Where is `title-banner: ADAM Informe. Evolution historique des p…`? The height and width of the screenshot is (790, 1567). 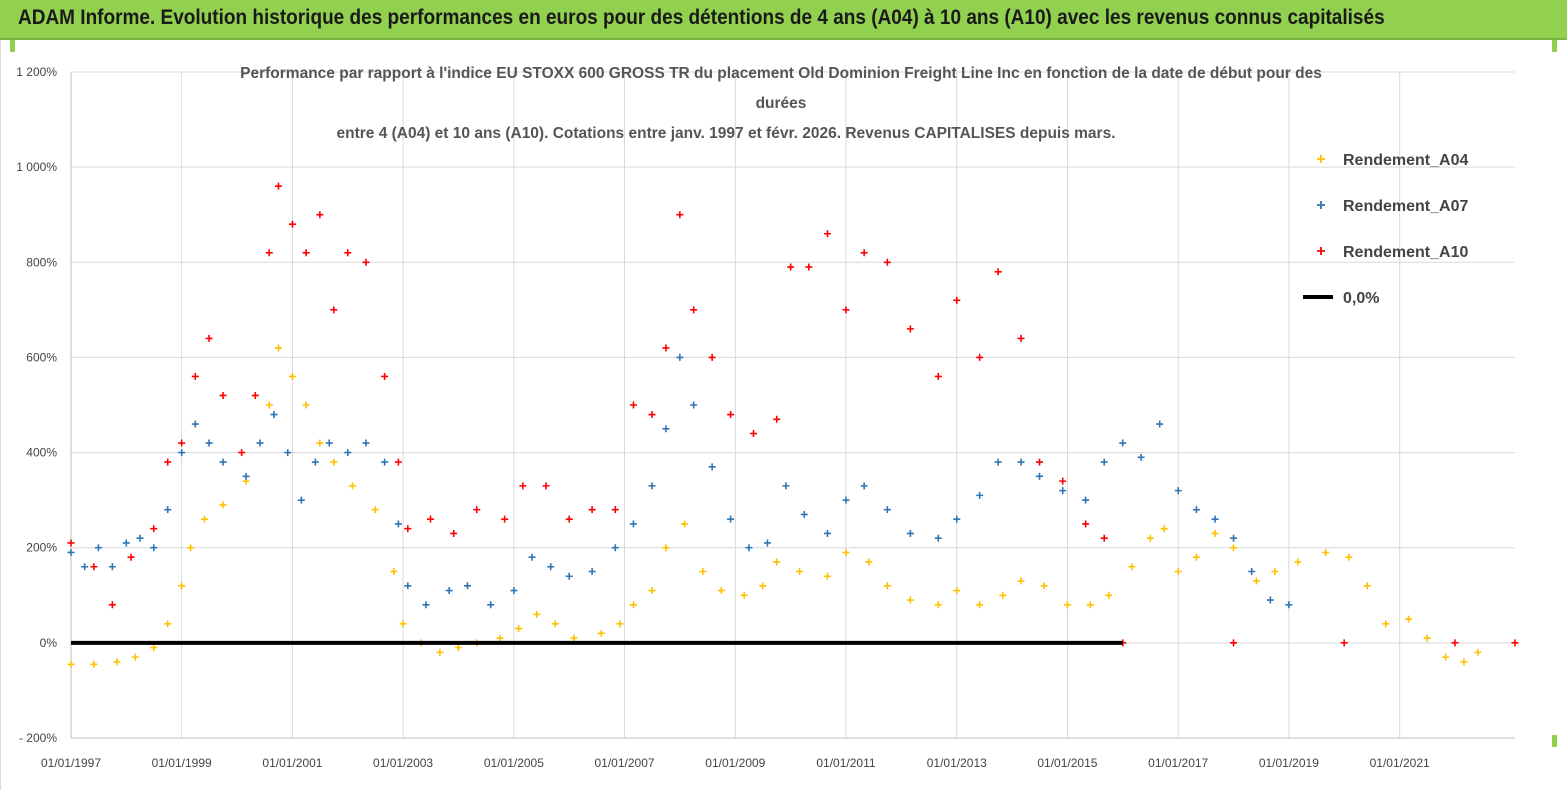
title-banner: ADAM Informe. Evolution historique des p… is located at coordinates (783, 20).